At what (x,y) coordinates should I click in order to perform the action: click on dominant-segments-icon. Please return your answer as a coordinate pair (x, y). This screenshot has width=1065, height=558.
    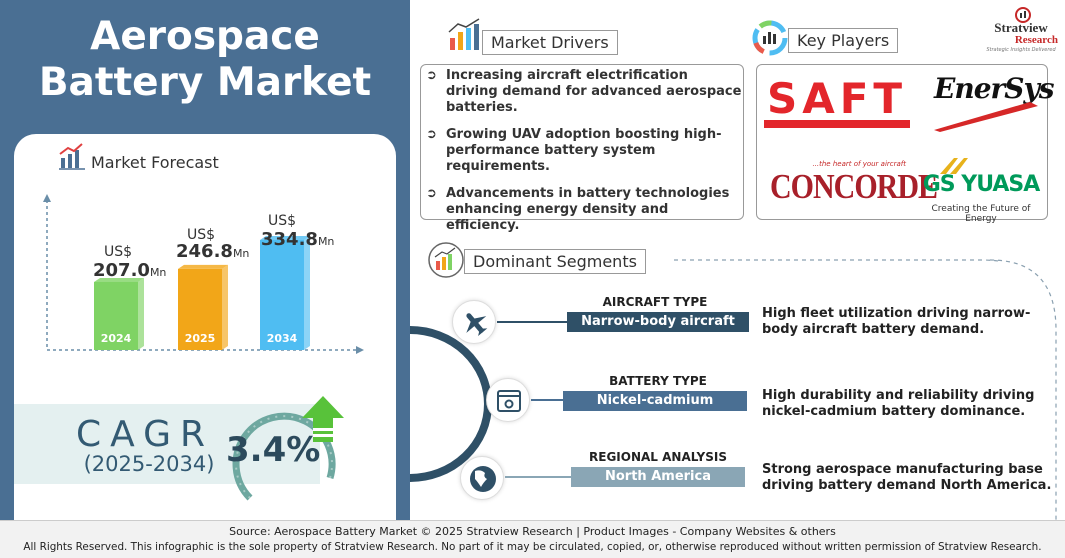
    Looking at the image, I should click on (446, 260).